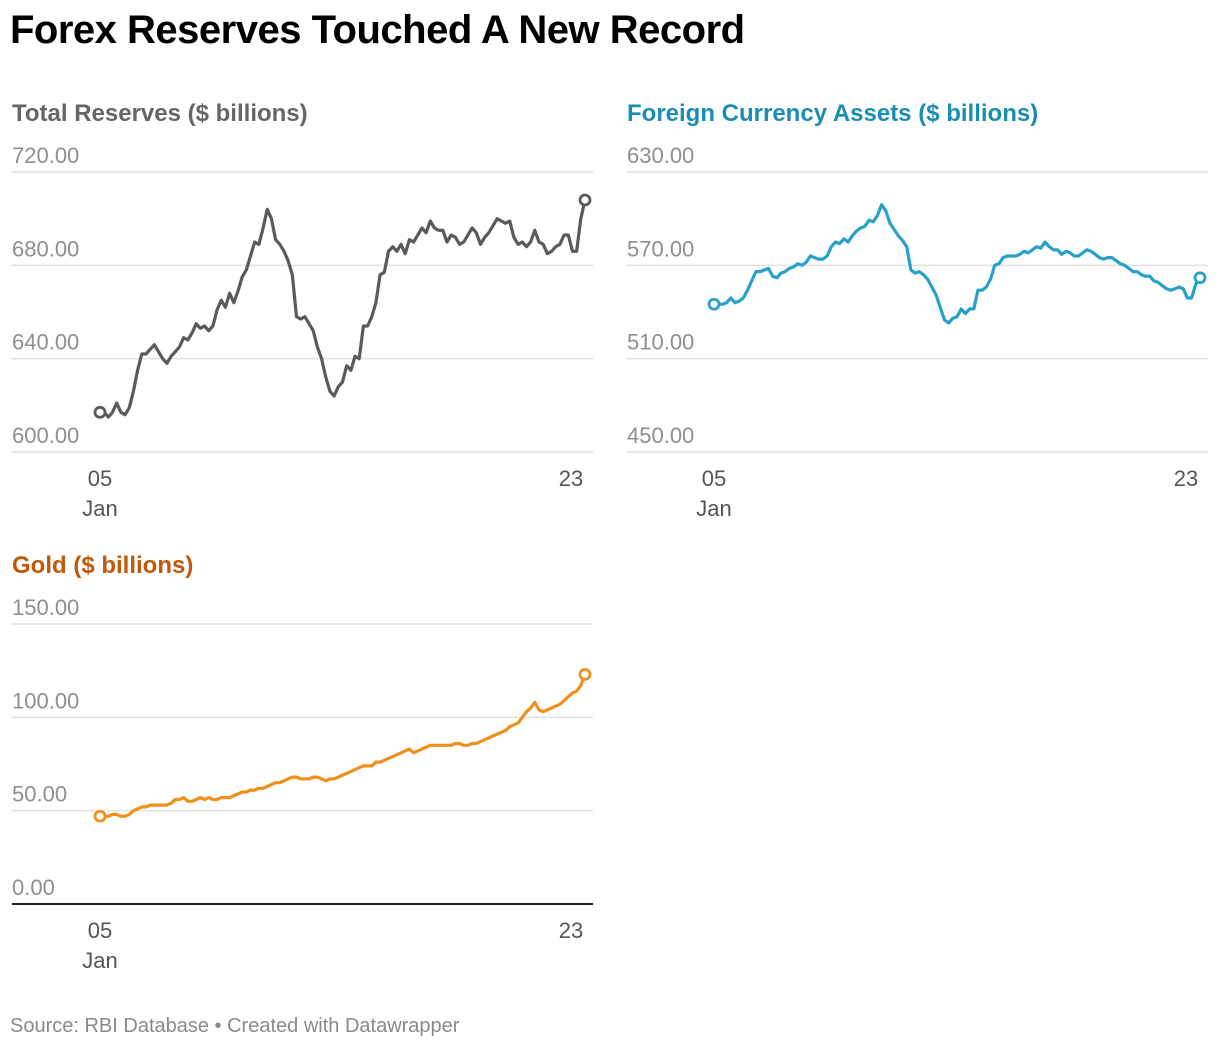 This screenshot has width=1220, height=1050. I want to click on y-tick-label: 680.00, so click(45, 248).